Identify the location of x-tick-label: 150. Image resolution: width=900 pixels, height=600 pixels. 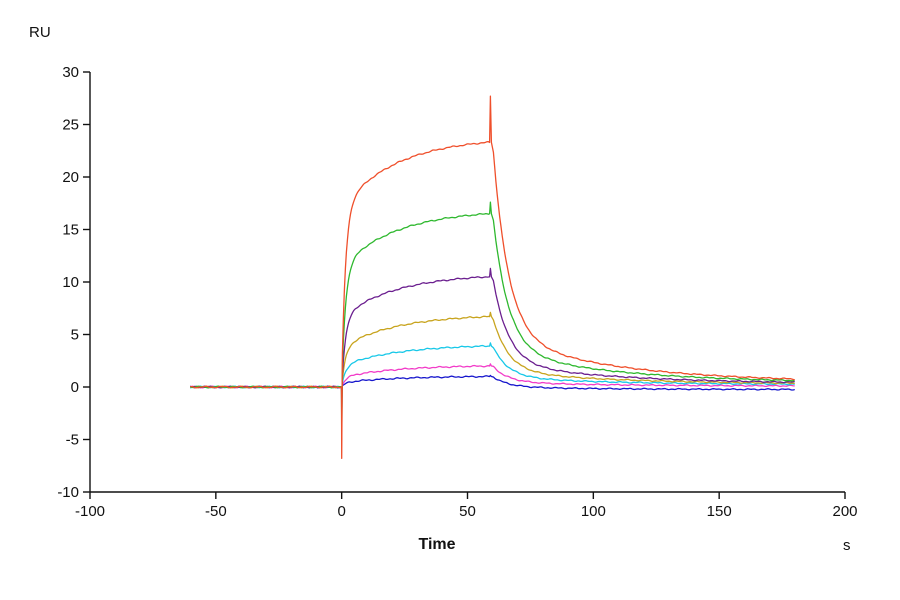
(719, 511).